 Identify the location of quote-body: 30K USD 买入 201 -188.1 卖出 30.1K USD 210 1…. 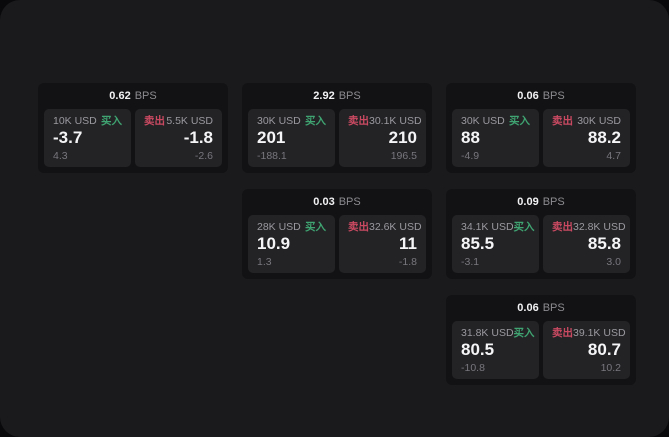
(337, 141).